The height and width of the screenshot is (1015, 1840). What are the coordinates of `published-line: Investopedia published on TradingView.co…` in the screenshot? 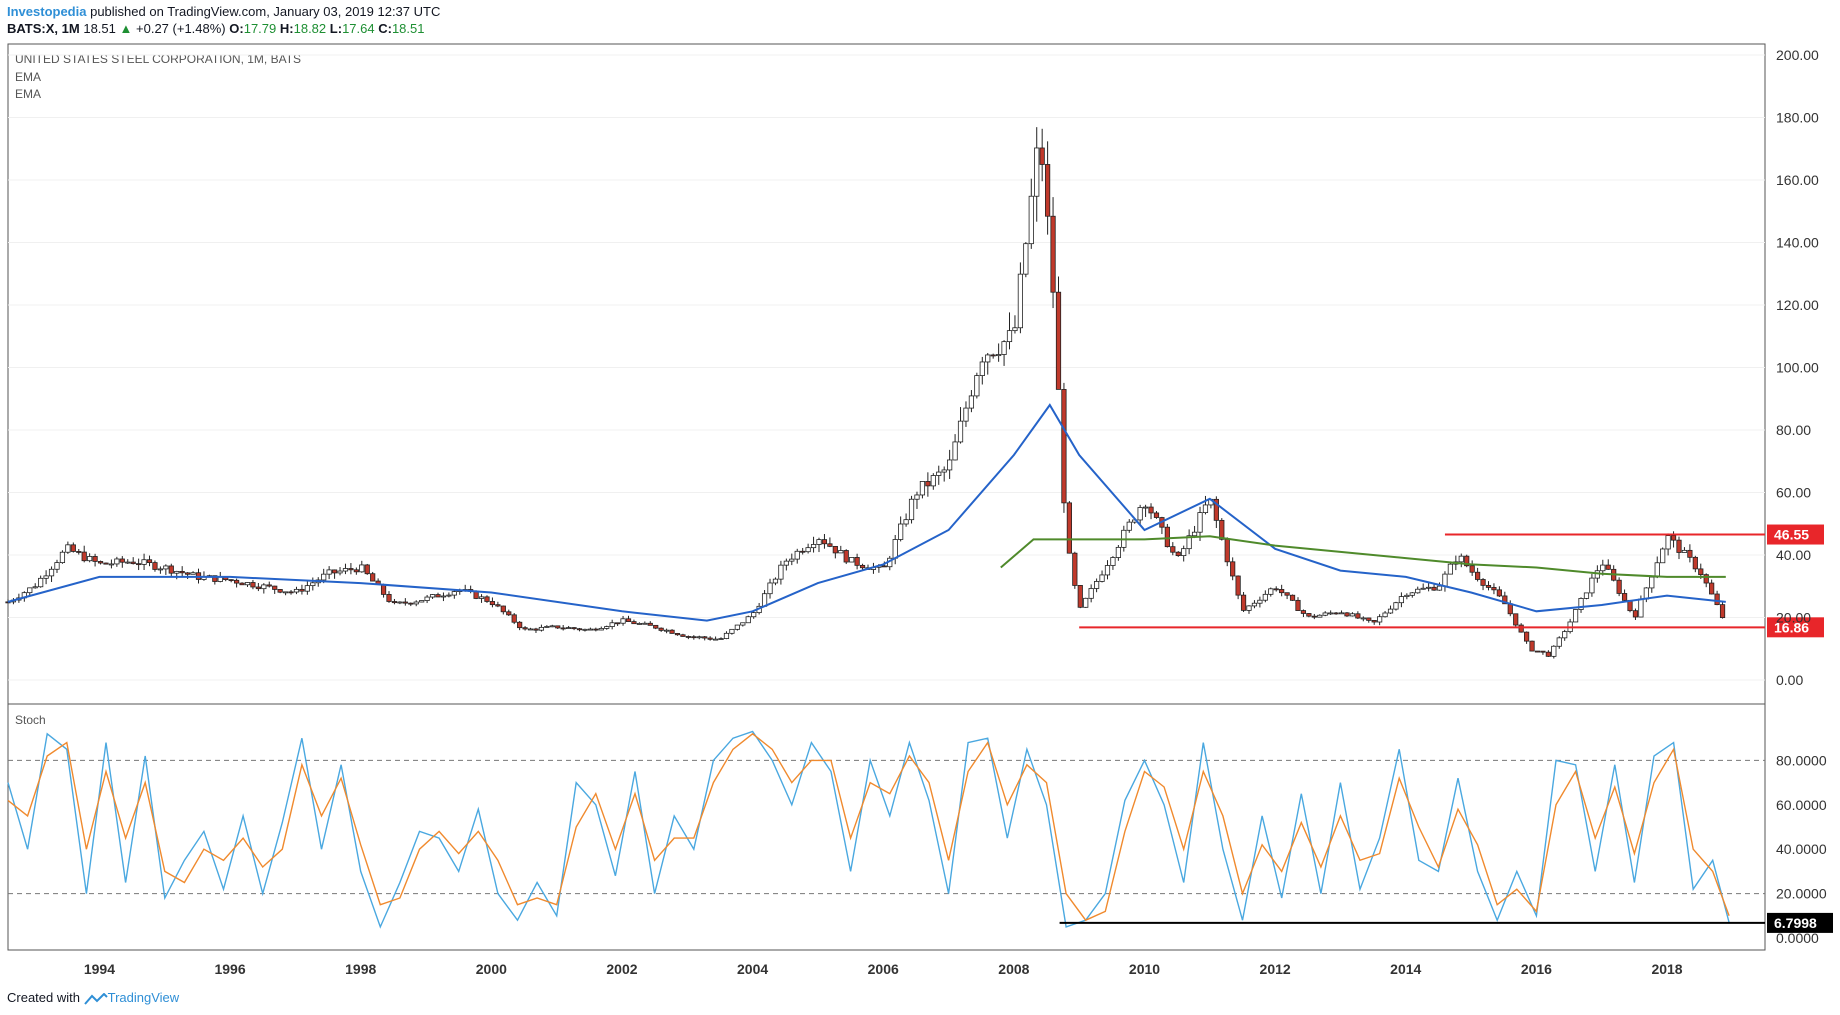 It's located at (223, 11).